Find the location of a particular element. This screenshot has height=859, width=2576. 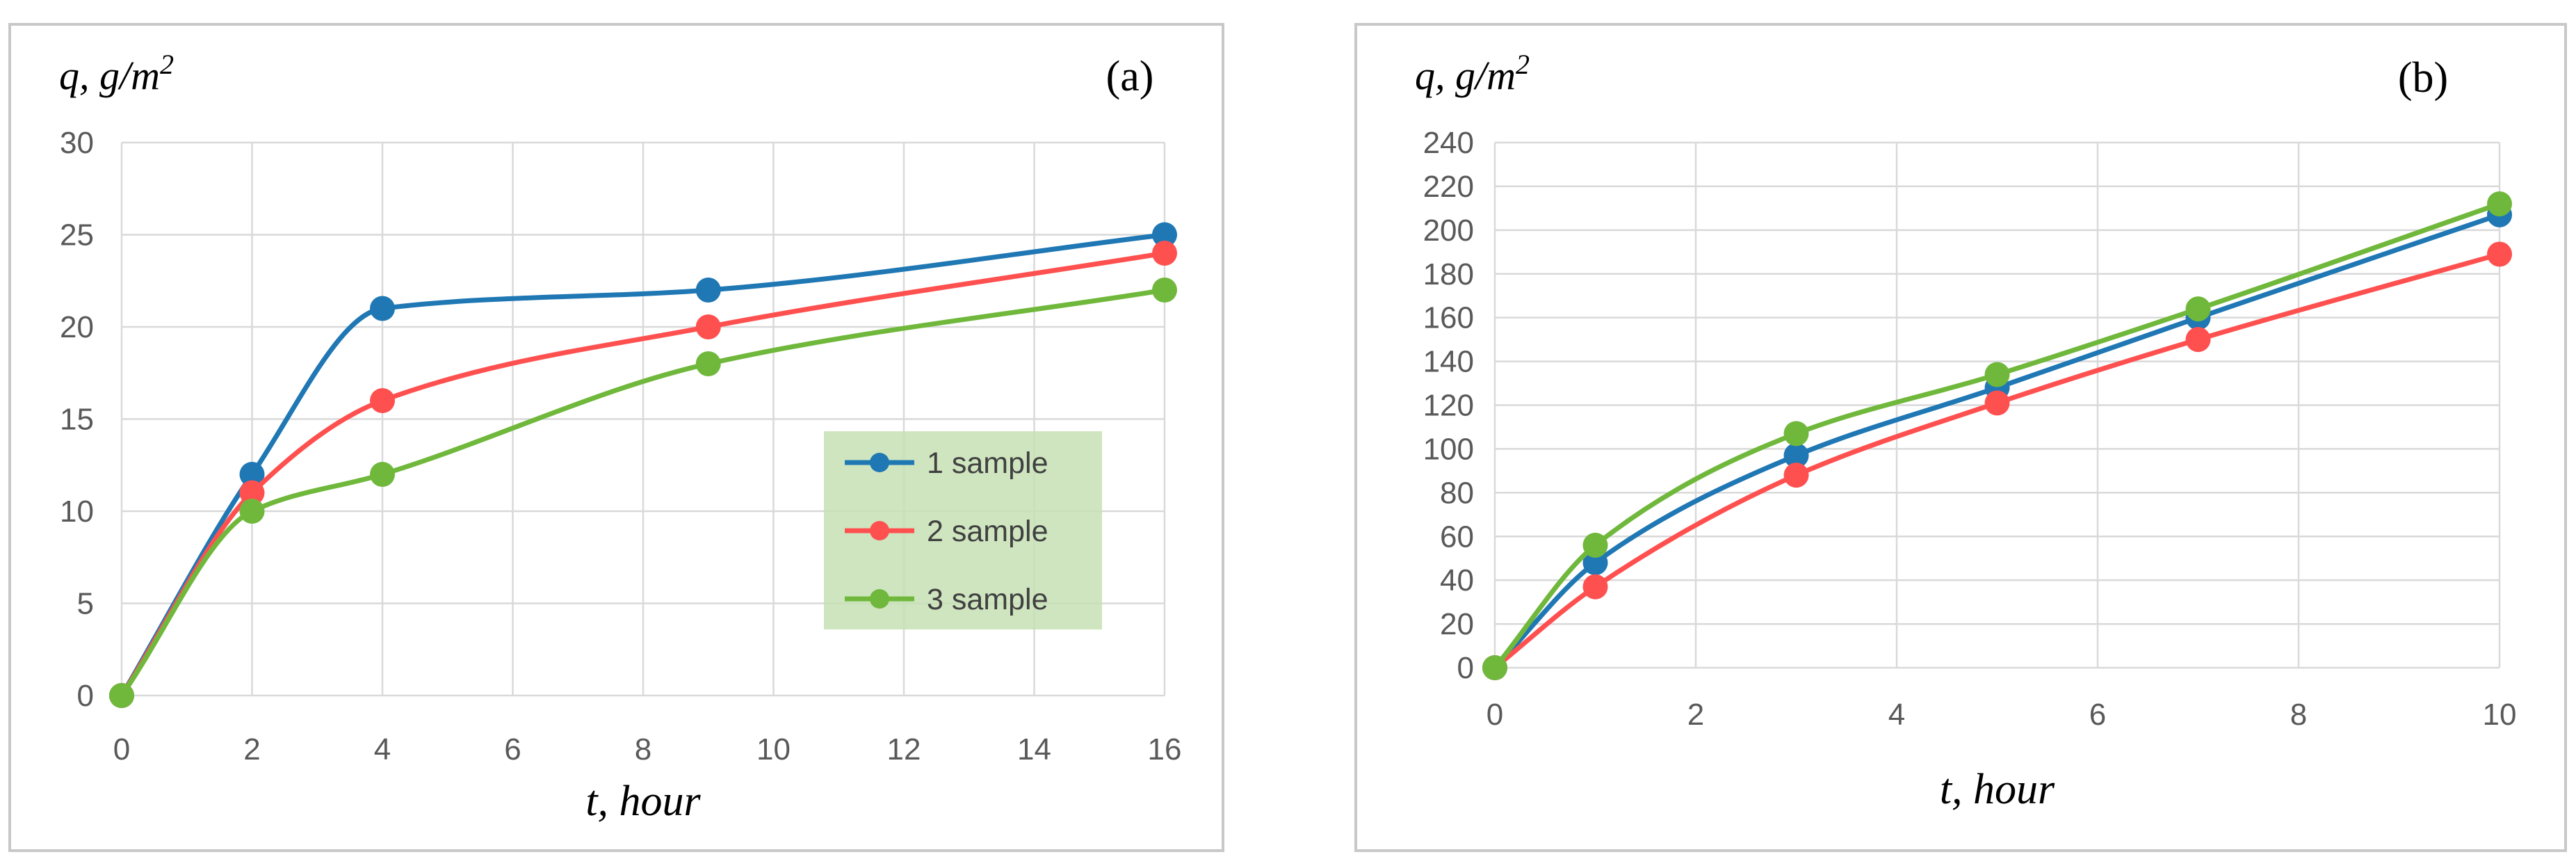

panel-a-y-tick-label: 25 is located at coordinates (77, 235).